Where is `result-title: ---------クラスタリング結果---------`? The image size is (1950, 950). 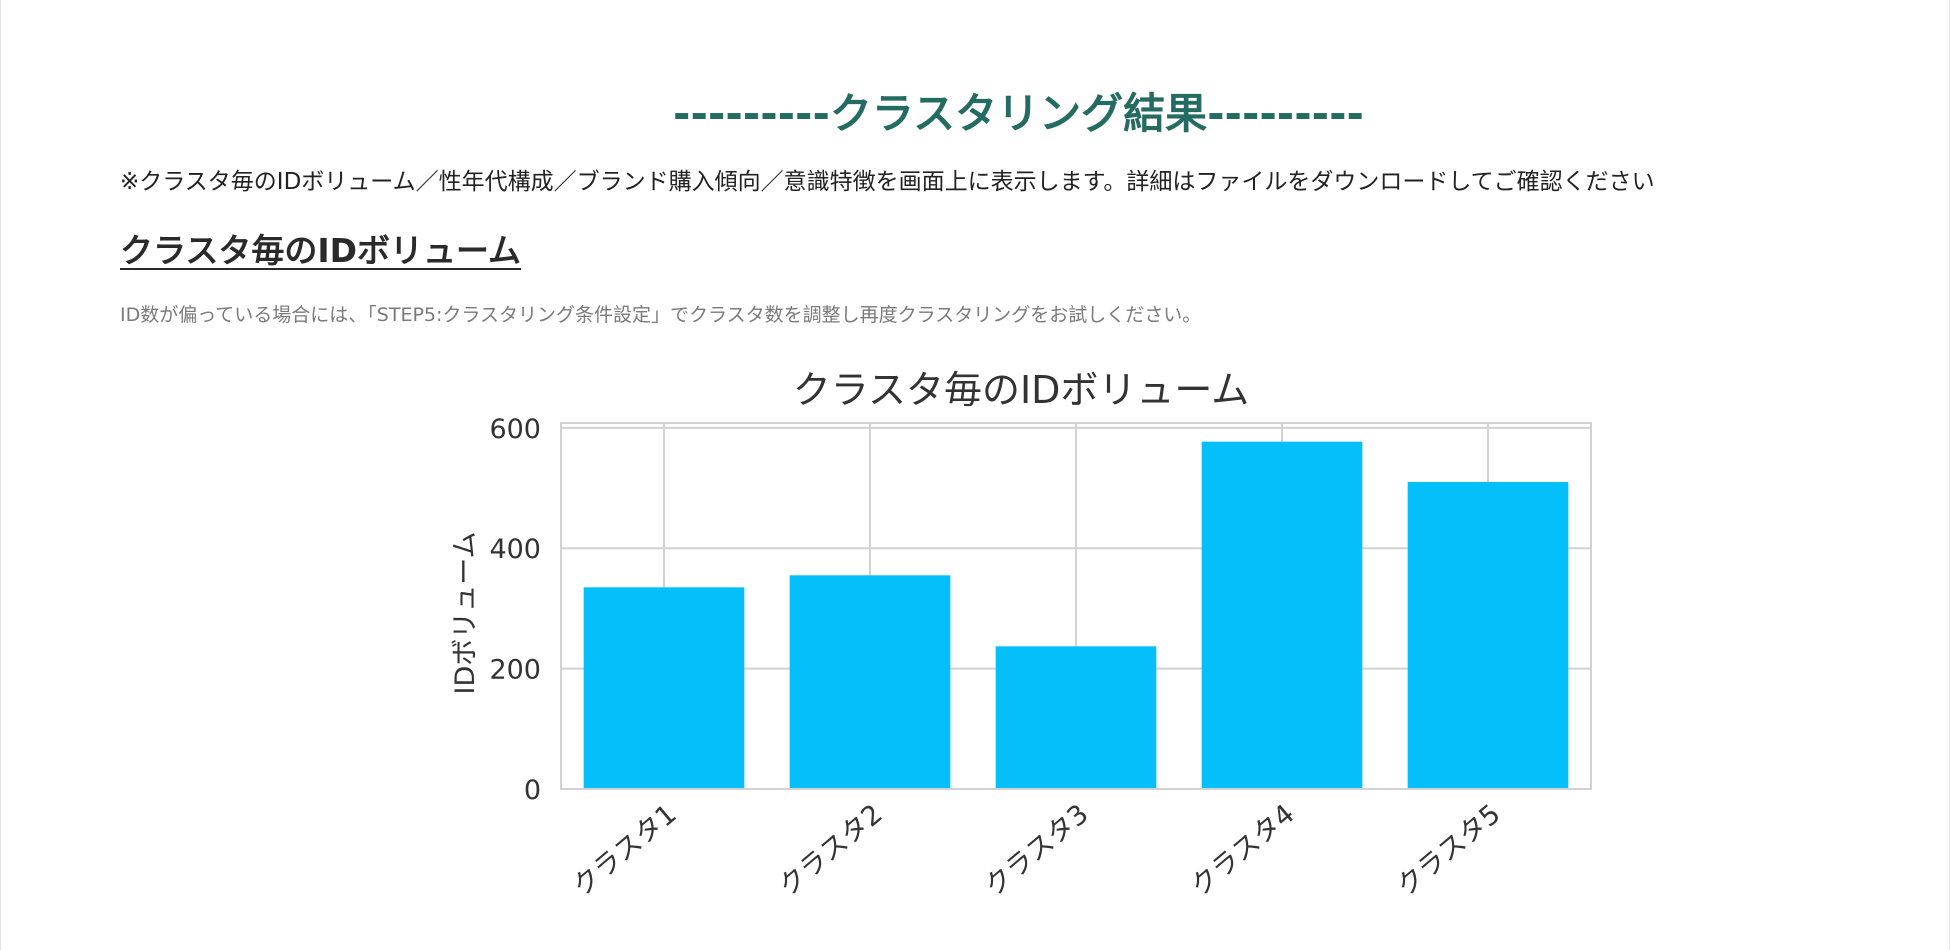 result-title: ---------クラスタリング結果--------- is located at coordinates (1018, 113).